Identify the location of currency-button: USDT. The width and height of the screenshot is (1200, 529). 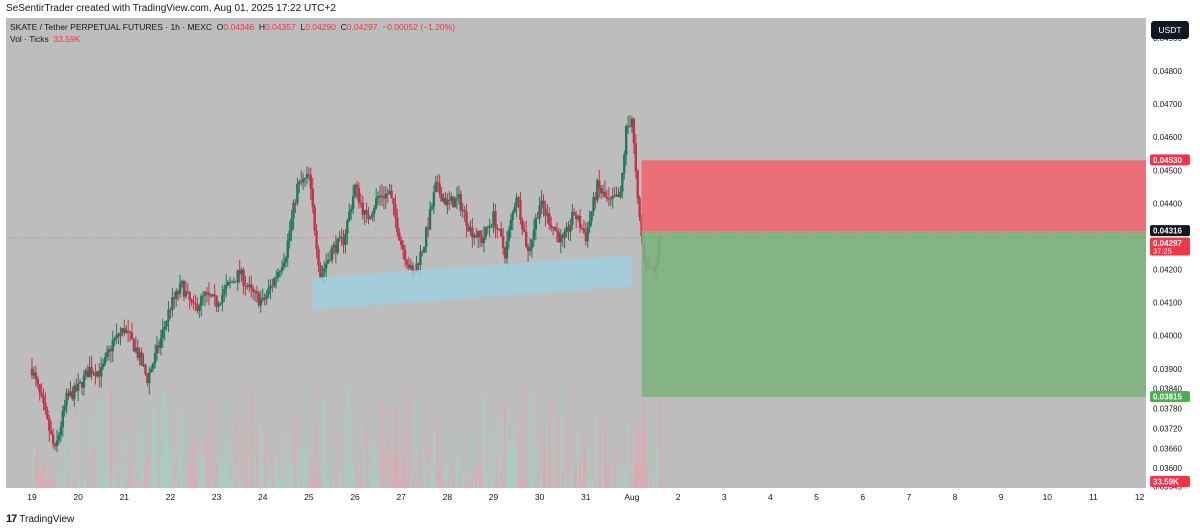
(1170, 30).